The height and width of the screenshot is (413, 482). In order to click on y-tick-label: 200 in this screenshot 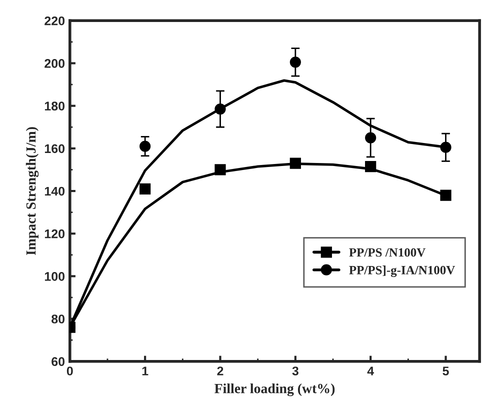, I will do `click(54, 63)`.